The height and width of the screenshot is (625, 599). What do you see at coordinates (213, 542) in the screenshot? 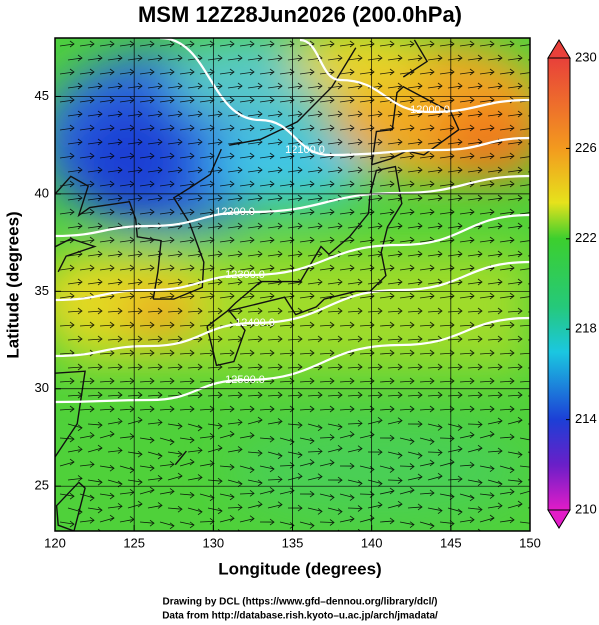
I see `x-tick-label: 130` at bounding box center [213, 542].